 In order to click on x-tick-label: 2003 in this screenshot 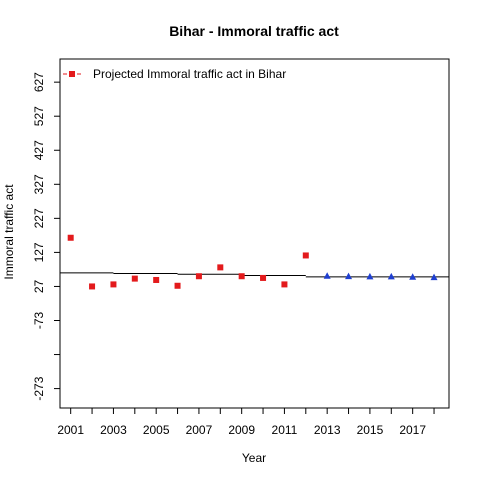, I will do `click(113, 430)`.